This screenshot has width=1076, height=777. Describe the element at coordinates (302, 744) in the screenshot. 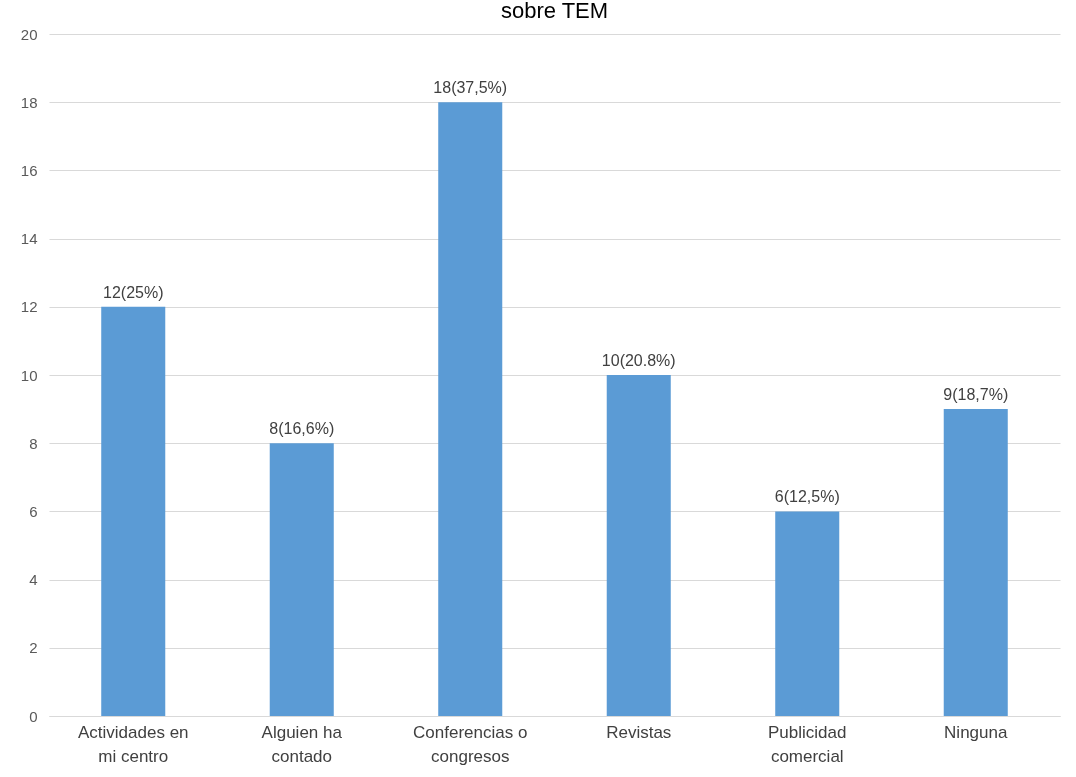

I see `x-tick-label: Alguien ha contado` at that location.